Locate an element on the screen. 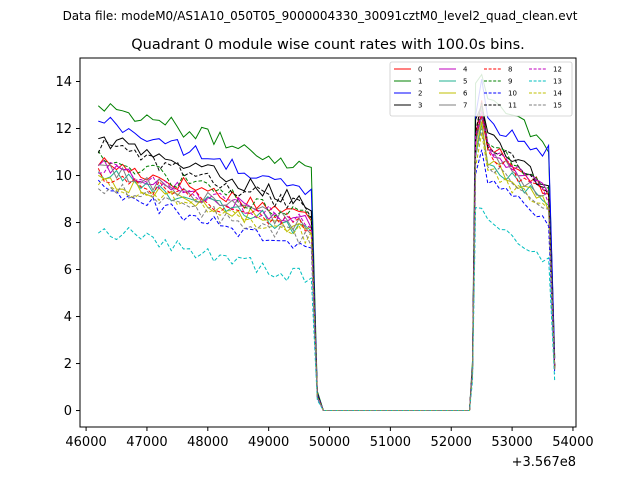 The image size is (640, 480). y-tick-label: 2 is located at coordinates (68, 364).